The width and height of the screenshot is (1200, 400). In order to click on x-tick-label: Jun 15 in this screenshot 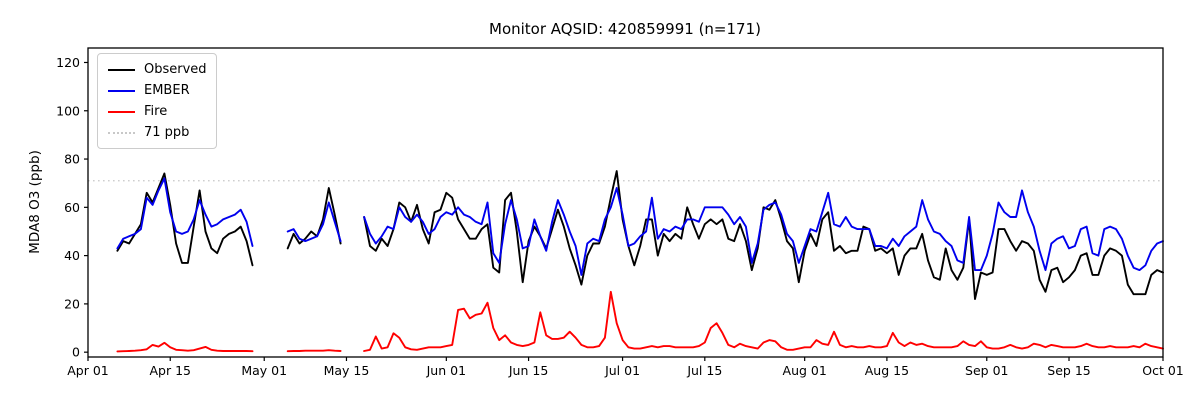, I will do `click(528, 370)`.